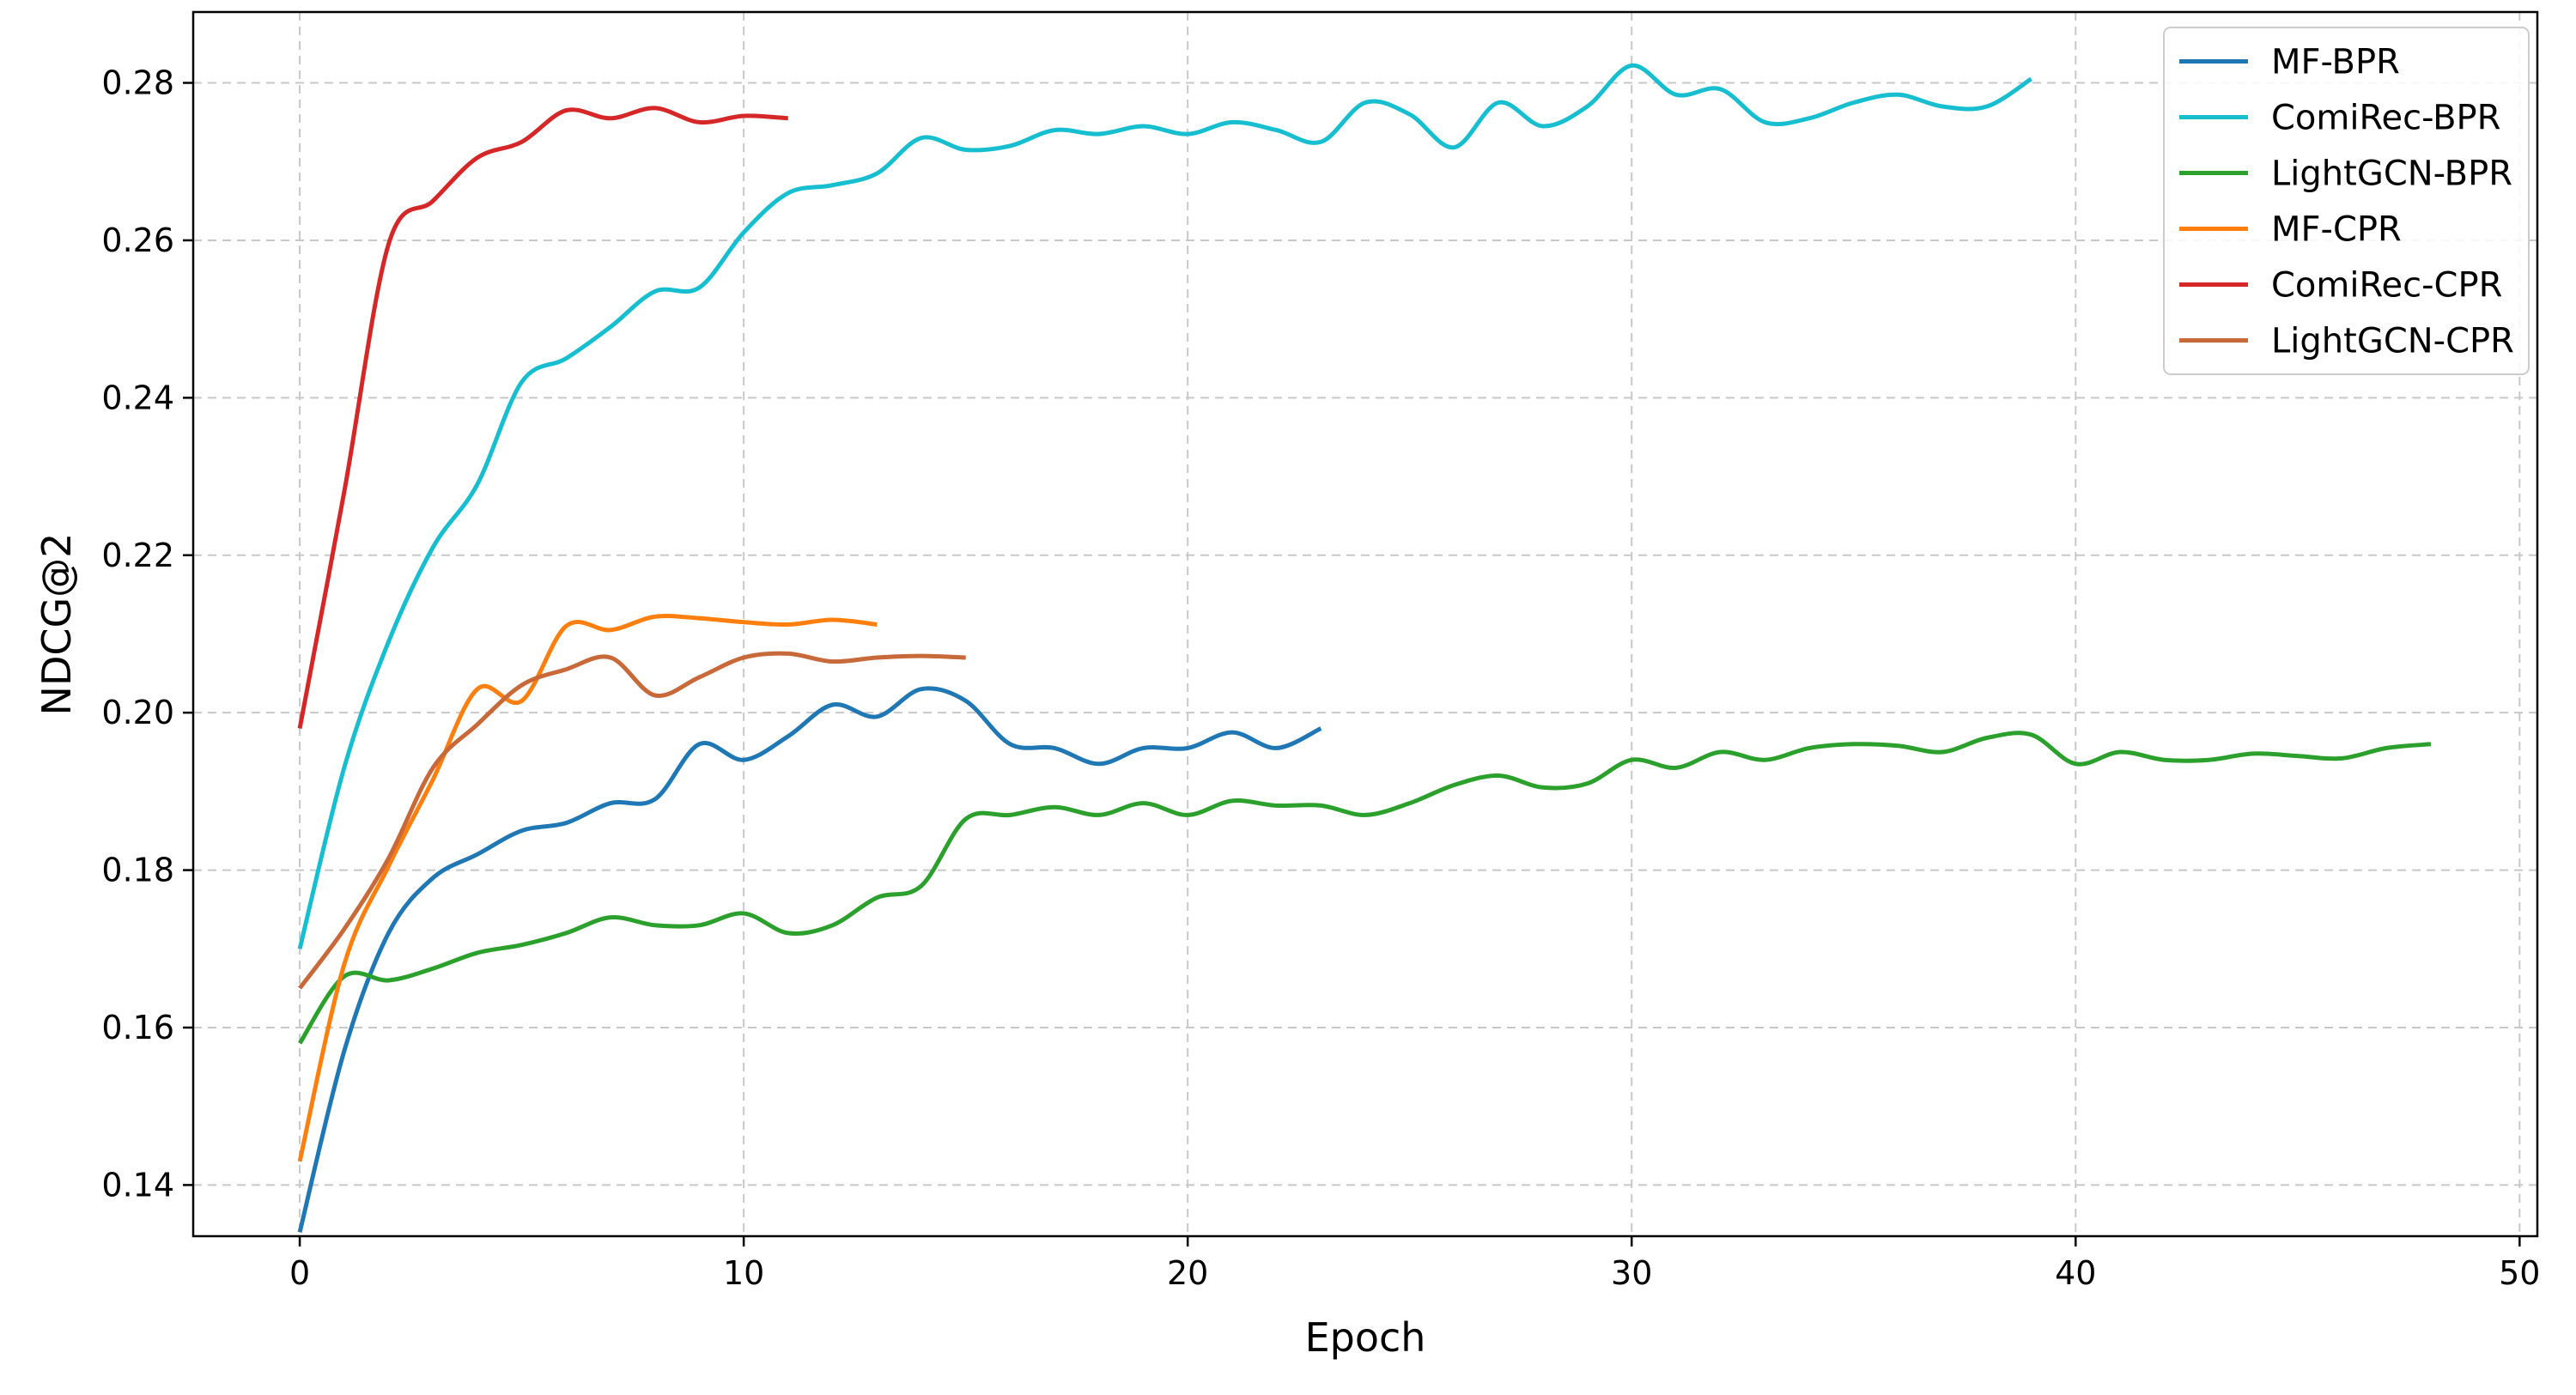 This screenshot has height=1395, width=2576. What do you see at coordinates (1188, 1273) in the screenshot?
I see `x-tick-label: 20` at bounding box center [1188, 1273].